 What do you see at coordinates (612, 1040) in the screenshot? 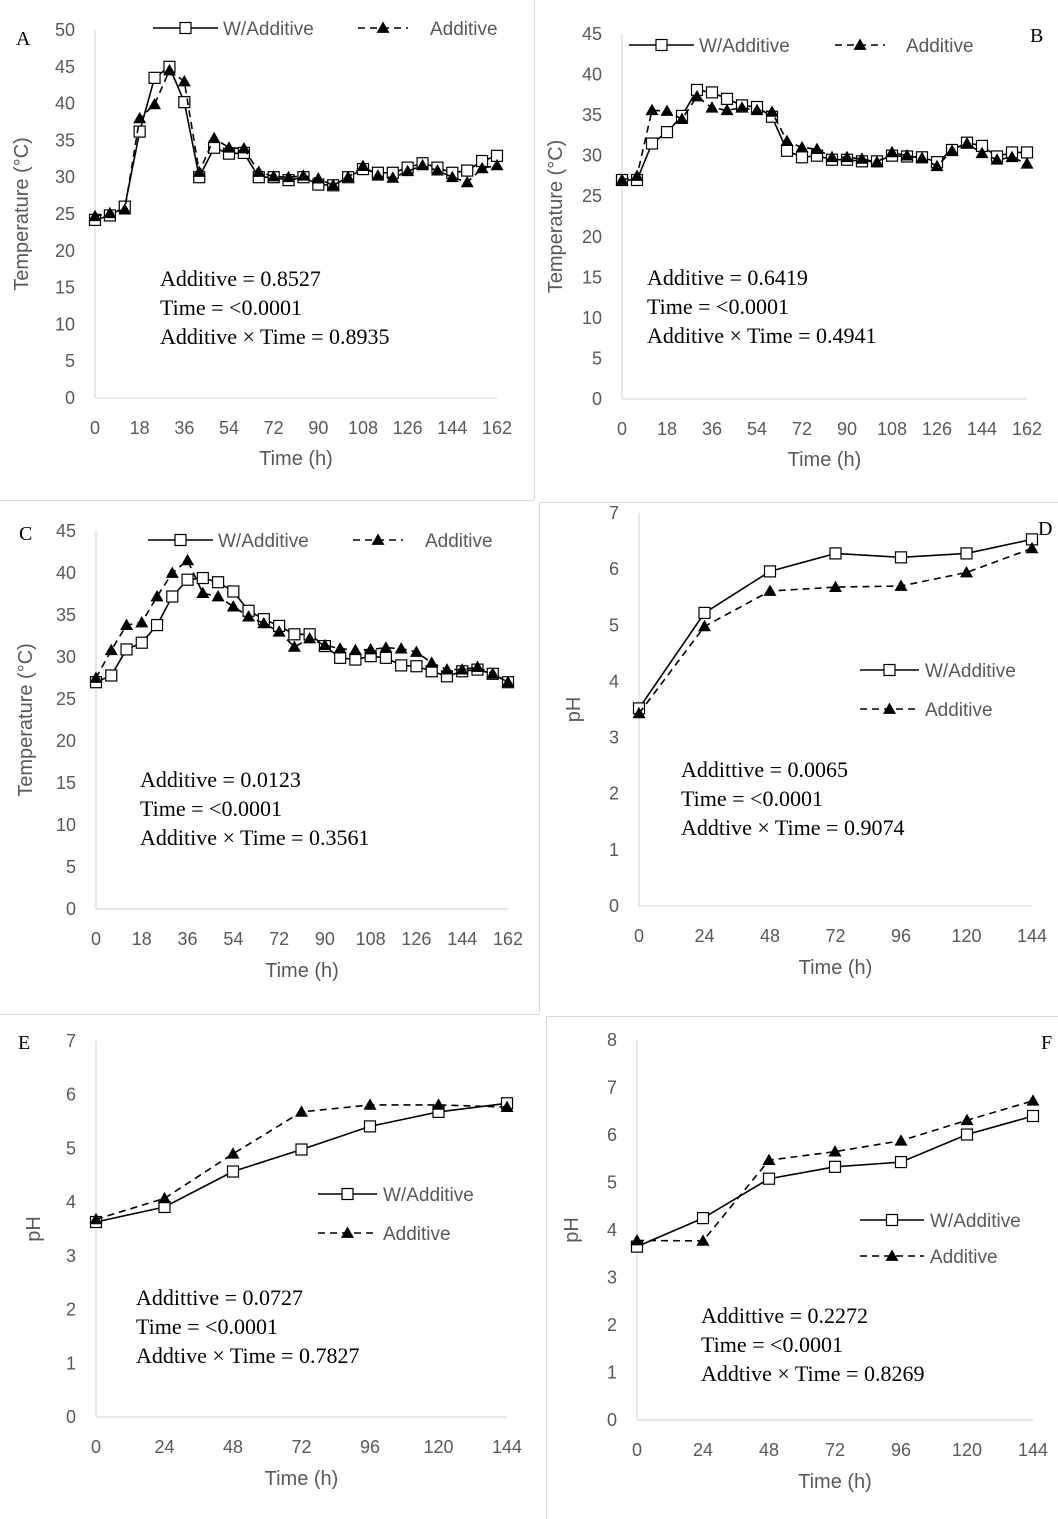
I see `chart-f-y-tick-label: 8` at bounding box center [612, 1040].